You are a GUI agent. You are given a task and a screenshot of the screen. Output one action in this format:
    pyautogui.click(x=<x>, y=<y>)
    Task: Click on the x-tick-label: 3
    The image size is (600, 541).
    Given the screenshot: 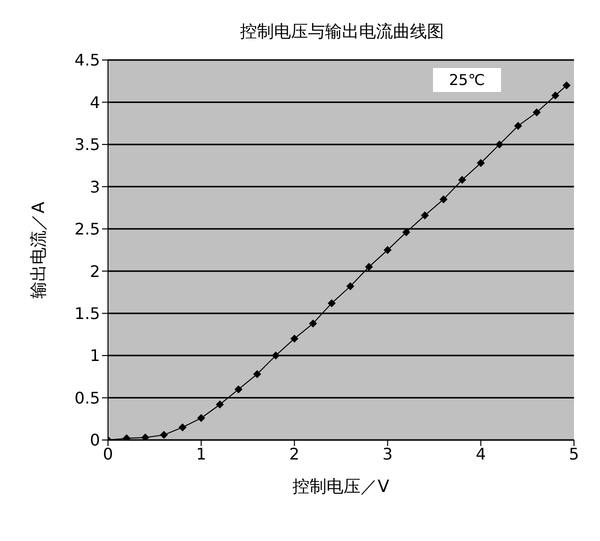 What is the action you would take?
    pyautogui.click(x=387, y=454)
    